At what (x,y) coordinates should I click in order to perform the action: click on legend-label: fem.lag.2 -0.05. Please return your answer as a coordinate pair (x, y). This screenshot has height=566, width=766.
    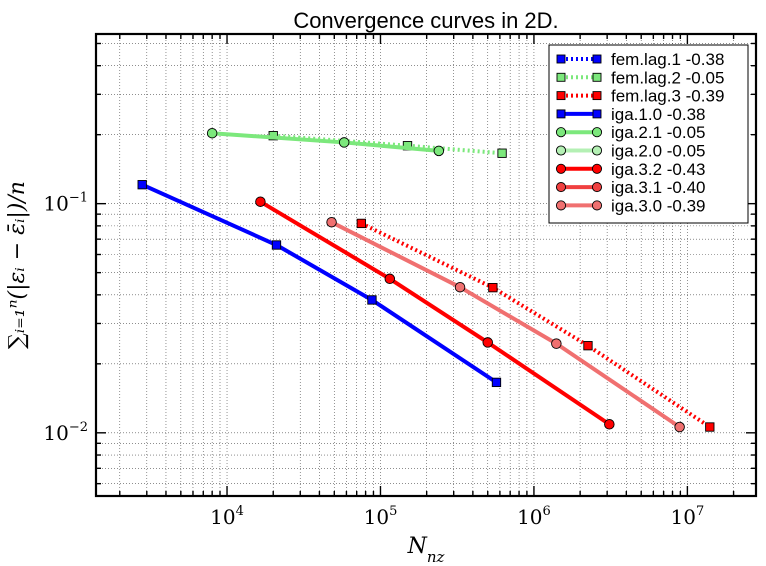
    Looking at the image, I should click on (667, 77).